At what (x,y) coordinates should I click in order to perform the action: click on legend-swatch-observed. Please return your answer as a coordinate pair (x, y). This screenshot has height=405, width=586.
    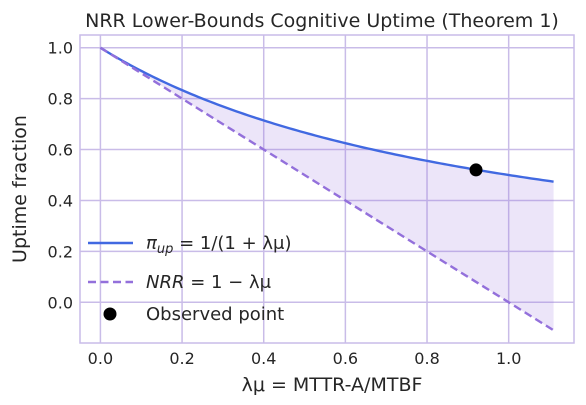
    Looking at the image, I should click on (110, 314).